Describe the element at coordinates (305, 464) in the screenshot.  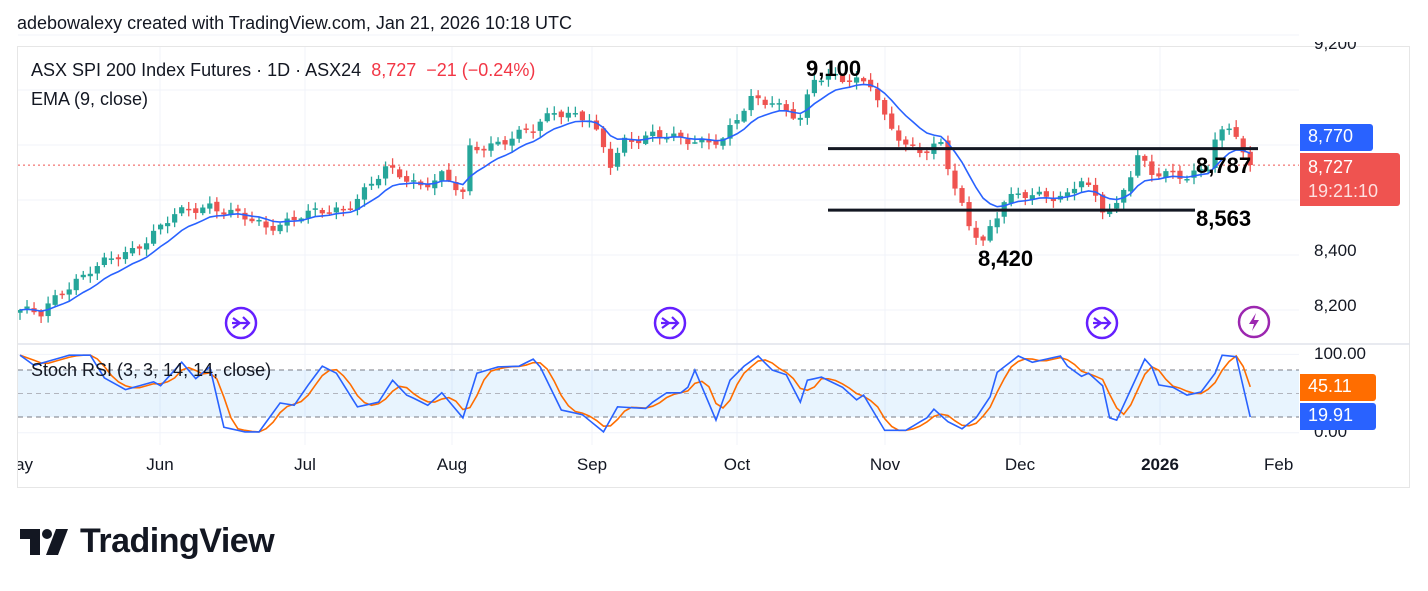
I see `time-label: Jul` at that location.